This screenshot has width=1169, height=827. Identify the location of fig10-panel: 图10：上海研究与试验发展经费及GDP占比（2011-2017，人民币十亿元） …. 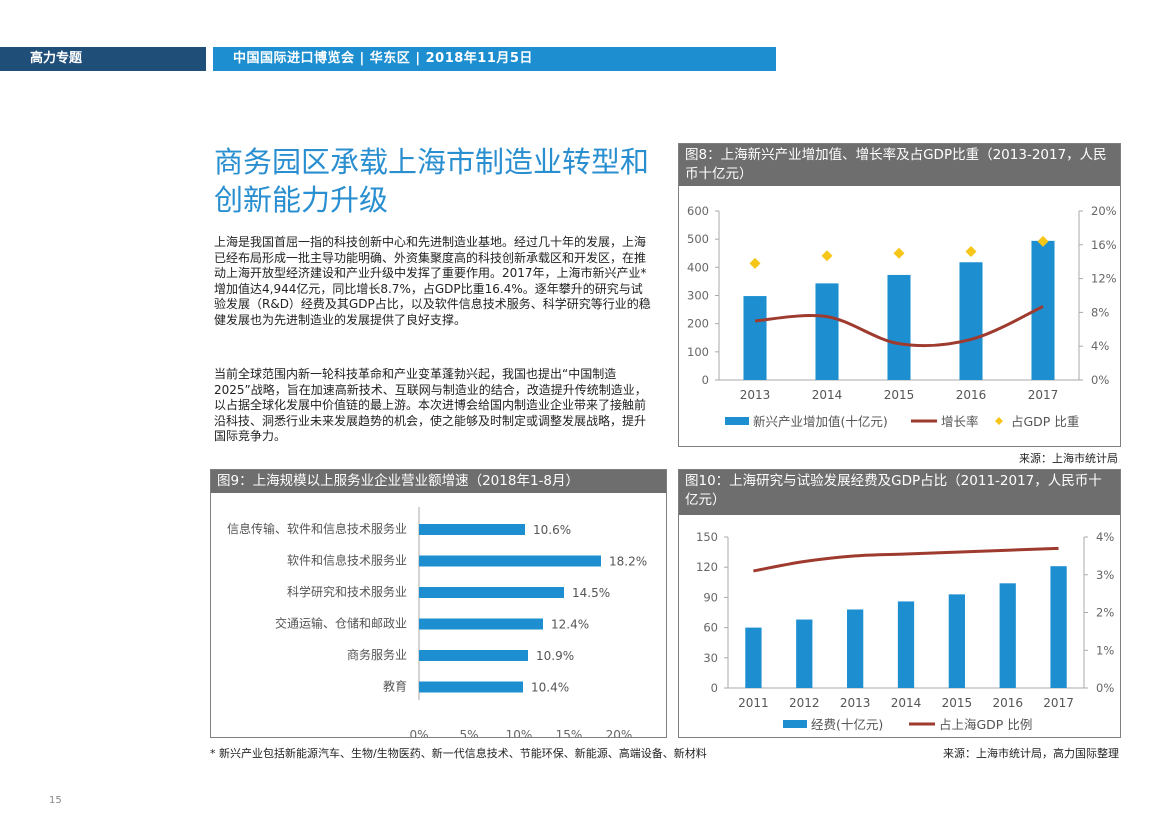
(899, 603).